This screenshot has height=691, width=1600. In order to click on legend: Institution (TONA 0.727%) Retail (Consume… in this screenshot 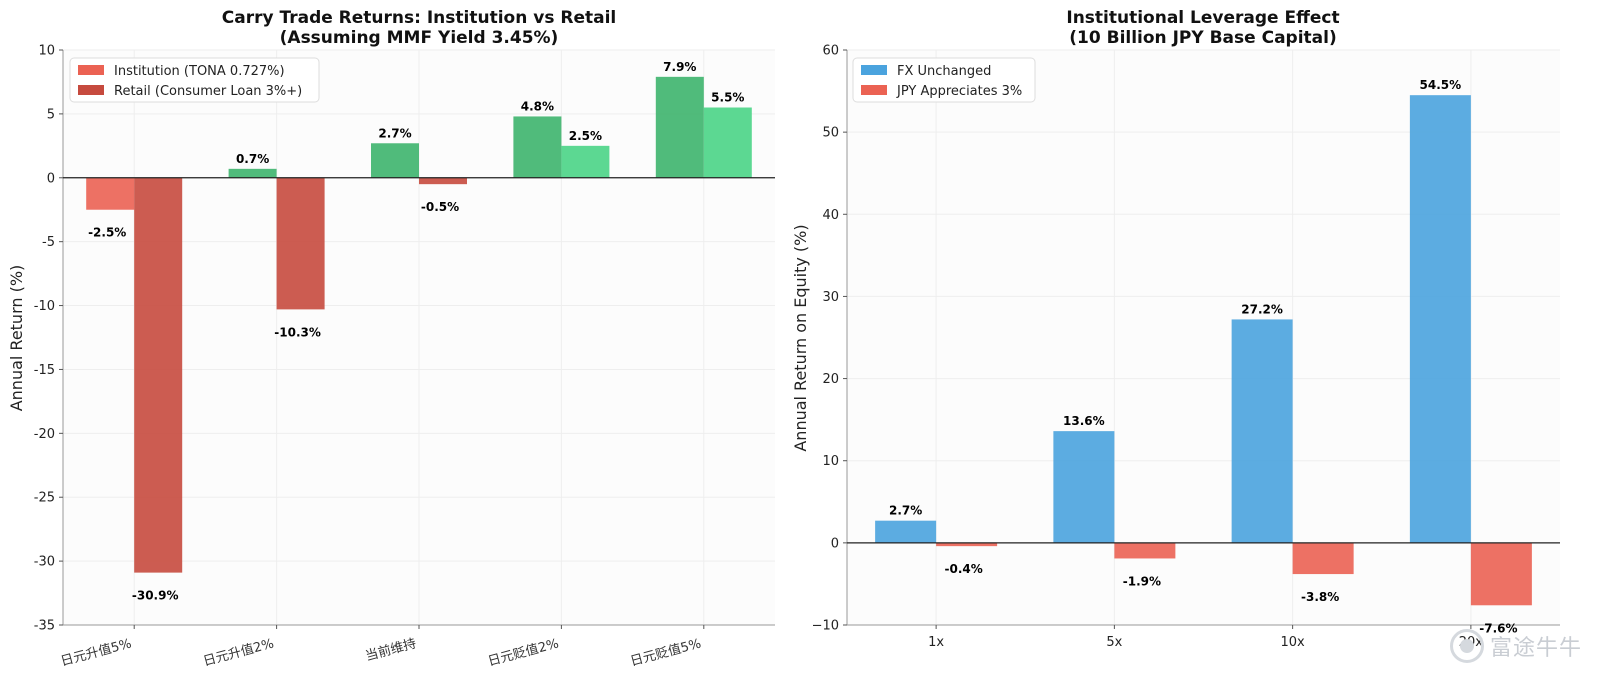, I will do `click(194, 80)`.